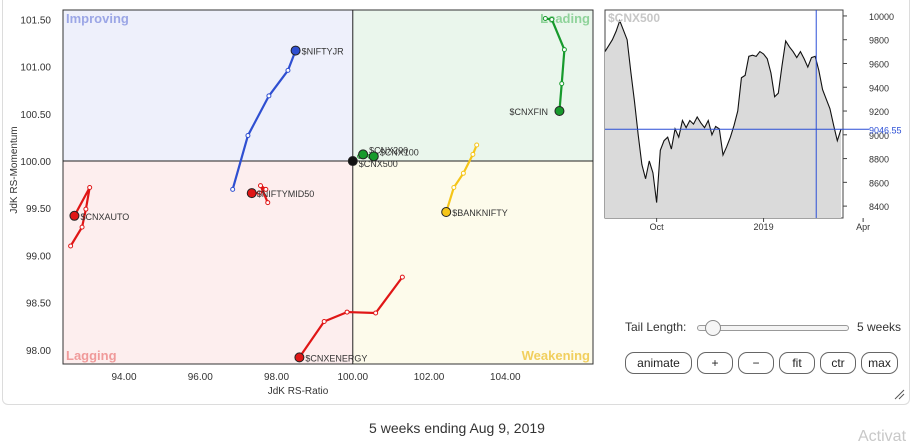 This screenshot has width=914, height=446. What do you see at coordinates (885, 130) in the screenshot?
I see `last-value-label: 9046.55` at bounding box center [885, 130].